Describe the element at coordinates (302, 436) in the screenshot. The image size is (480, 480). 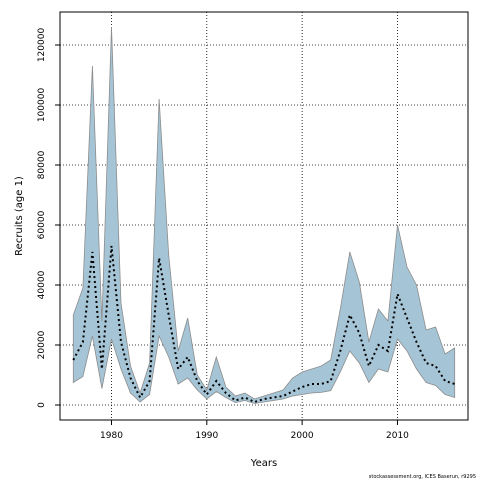
I see `x-tick-label: 2000` at that location.